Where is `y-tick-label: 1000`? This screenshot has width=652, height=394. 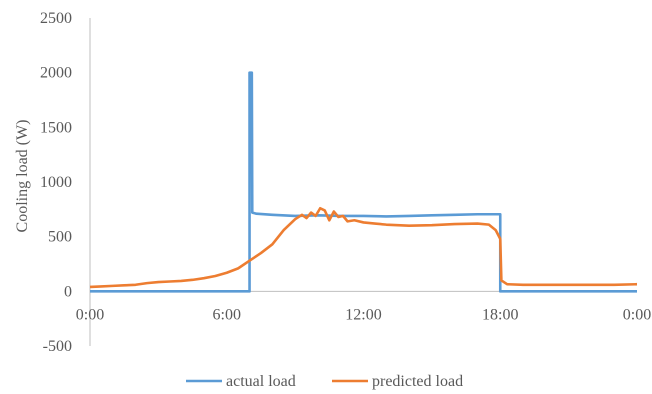
y-tick-label: 1000 is located at coordinates (56, 182).